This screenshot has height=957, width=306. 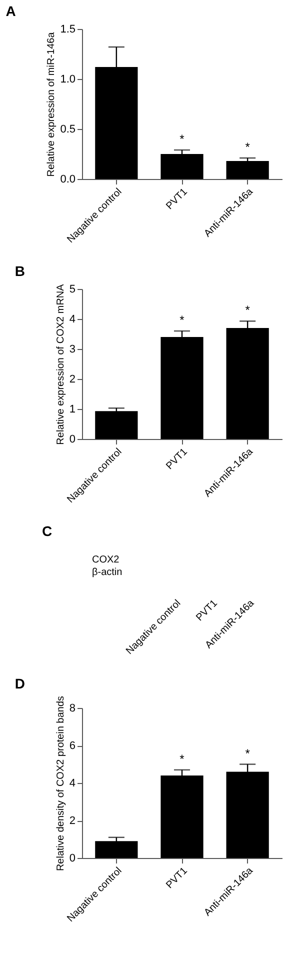 I want to click on text: C, so click(x=47, y=531).